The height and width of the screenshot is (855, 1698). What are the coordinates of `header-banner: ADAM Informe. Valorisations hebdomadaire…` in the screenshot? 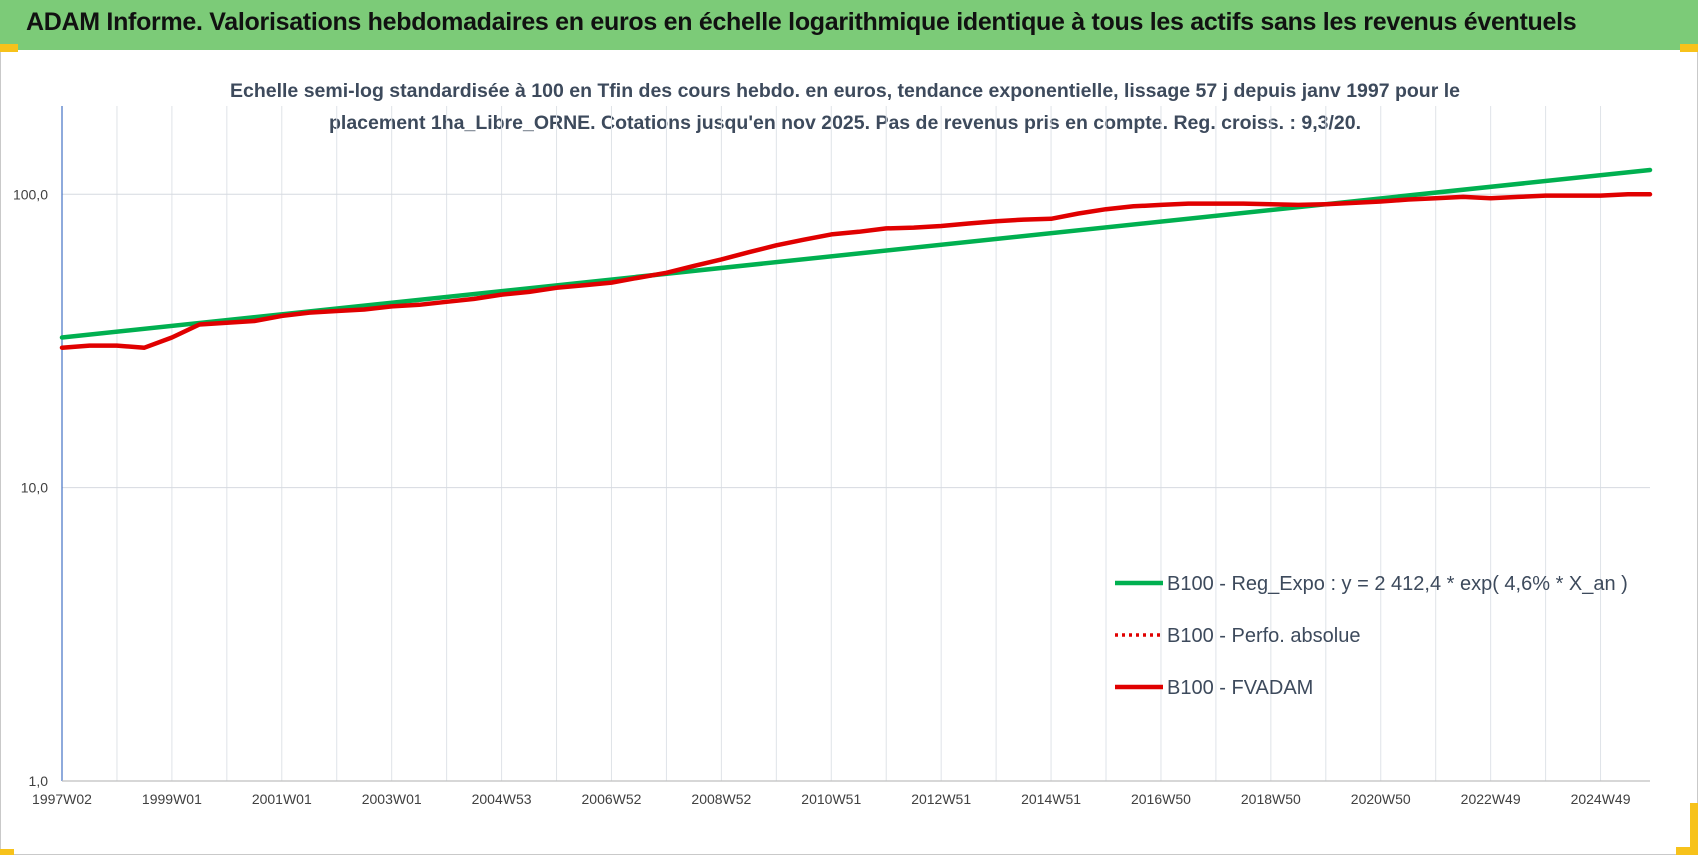 It's located at (849, 25).